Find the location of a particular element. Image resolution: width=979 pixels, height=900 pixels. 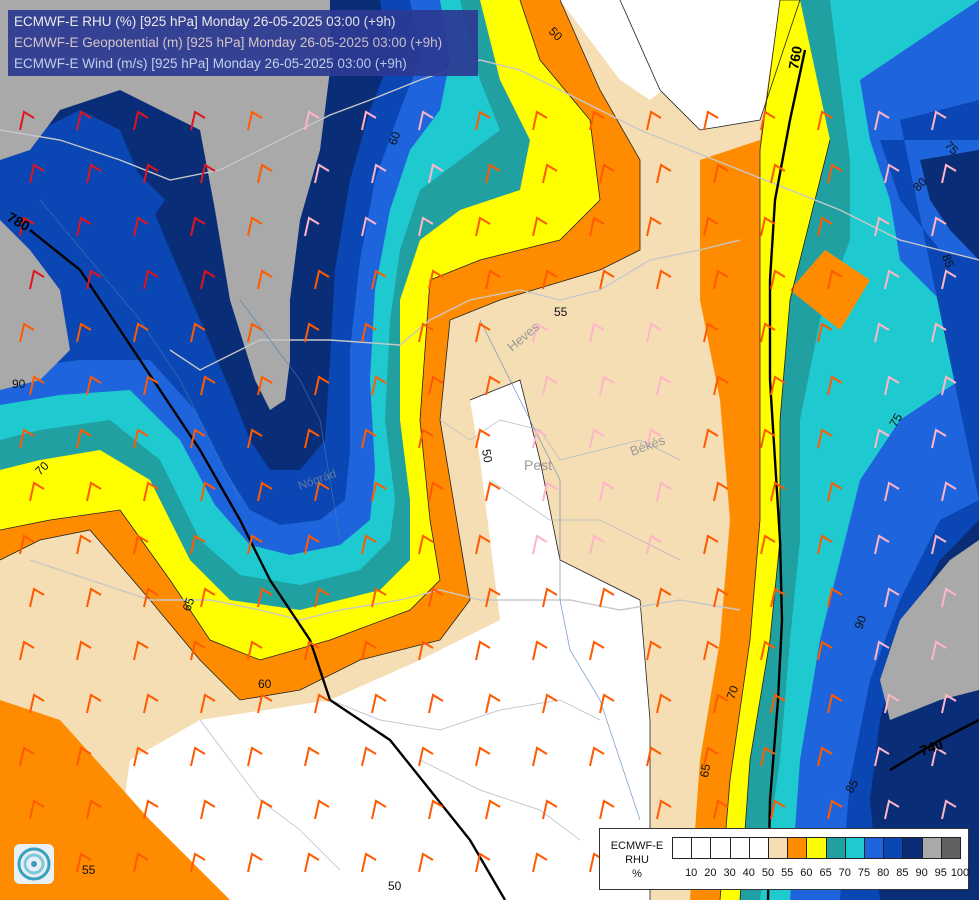

legend-tick: 65 is located at coordinates (825, 873).